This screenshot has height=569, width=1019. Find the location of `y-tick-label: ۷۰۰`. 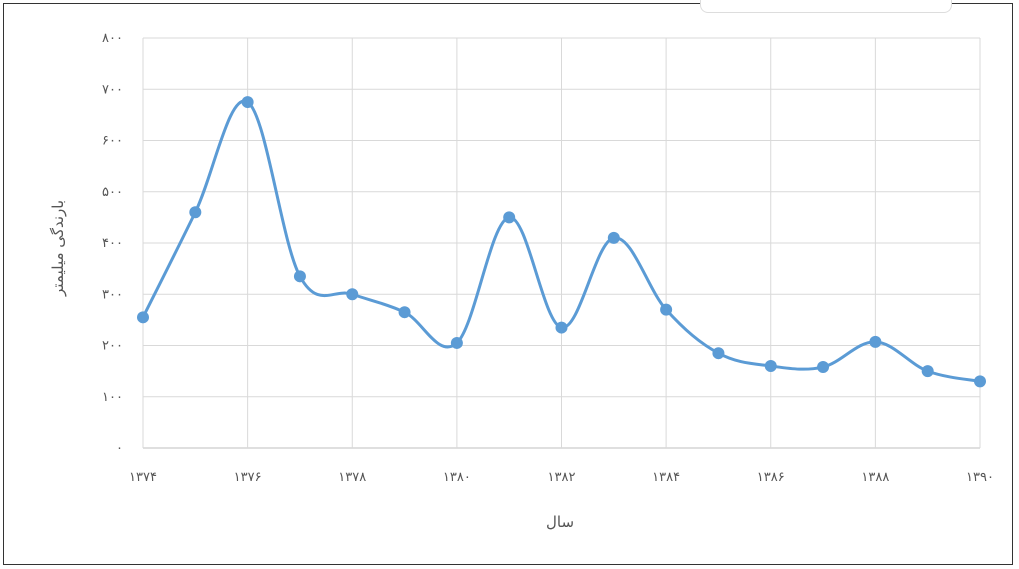

y-tick-label: ۷۰۰ is located at coordinates (112, 89).